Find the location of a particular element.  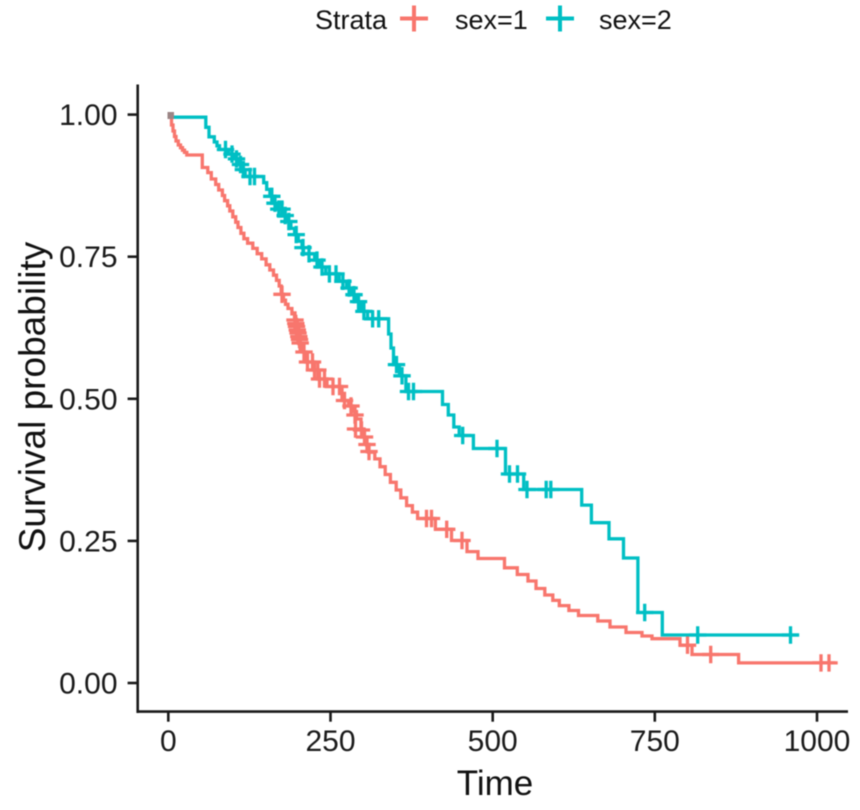

svg-text: 0 is located at coordinates (168, 741).